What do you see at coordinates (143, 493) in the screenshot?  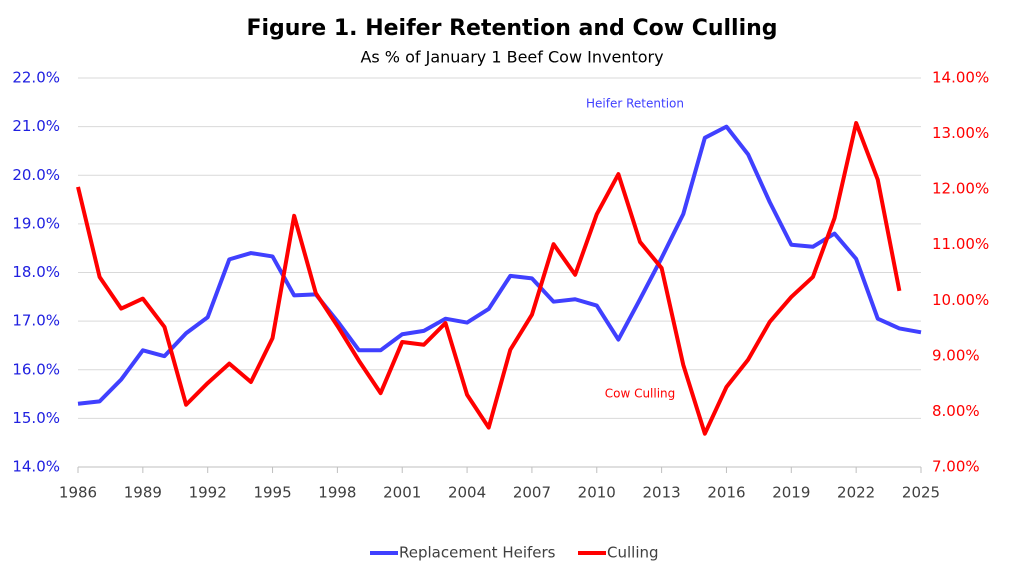 I see `x-tick-label: 1989` at bounding box center [143, 493].